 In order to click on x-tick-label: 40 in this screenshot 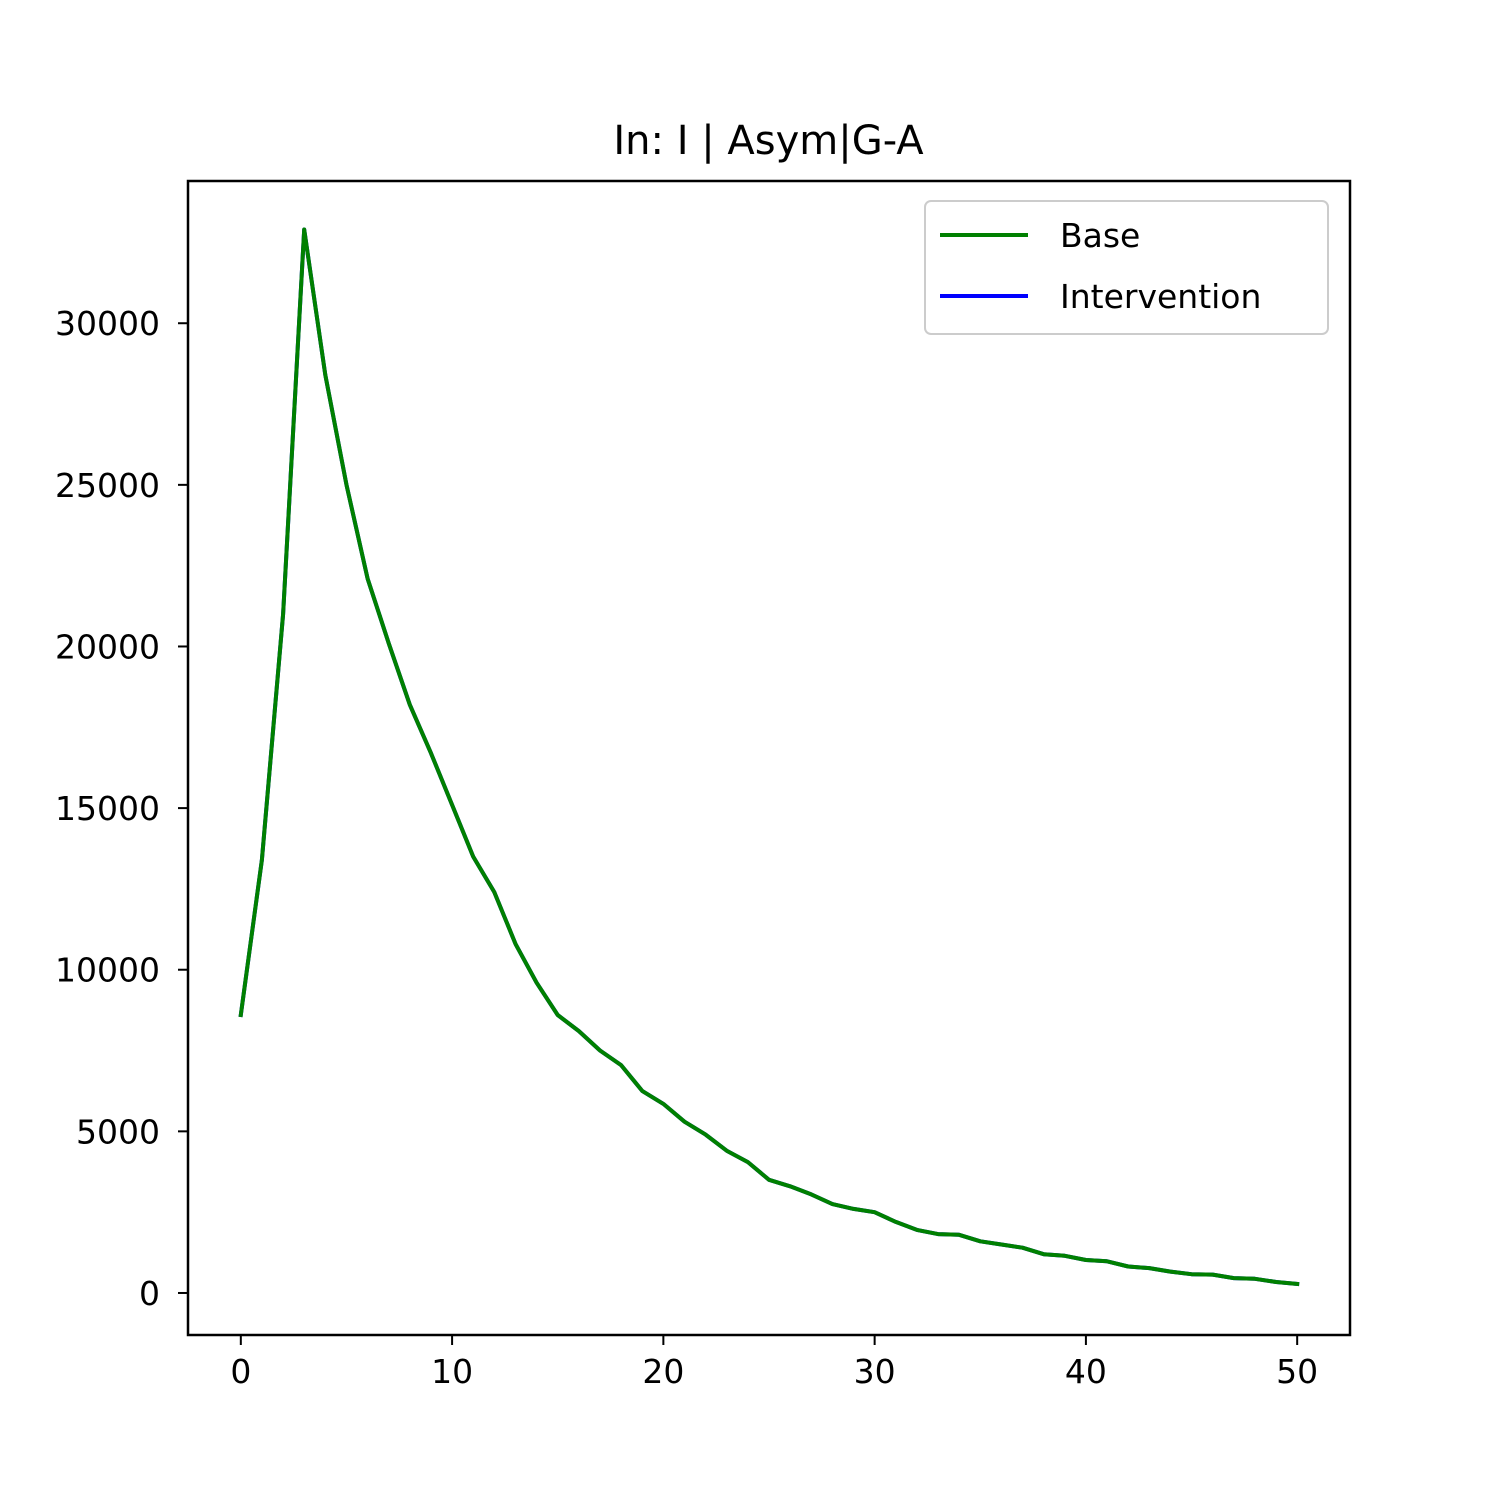, I will do `click(1086, 1371)`.